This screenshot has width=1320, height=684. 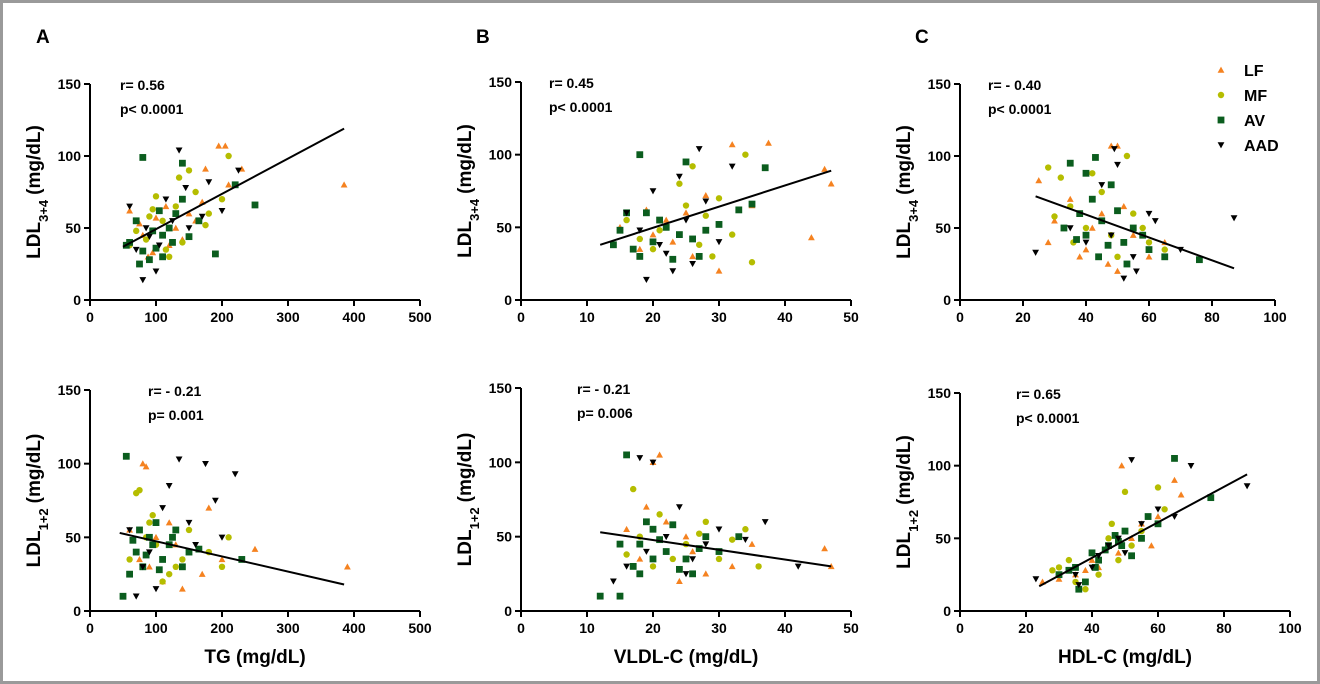 What do you see at coordinates (501, 155) in the screenshot?
I see `y-tick-label: 100` at bounding box center [501, 155].